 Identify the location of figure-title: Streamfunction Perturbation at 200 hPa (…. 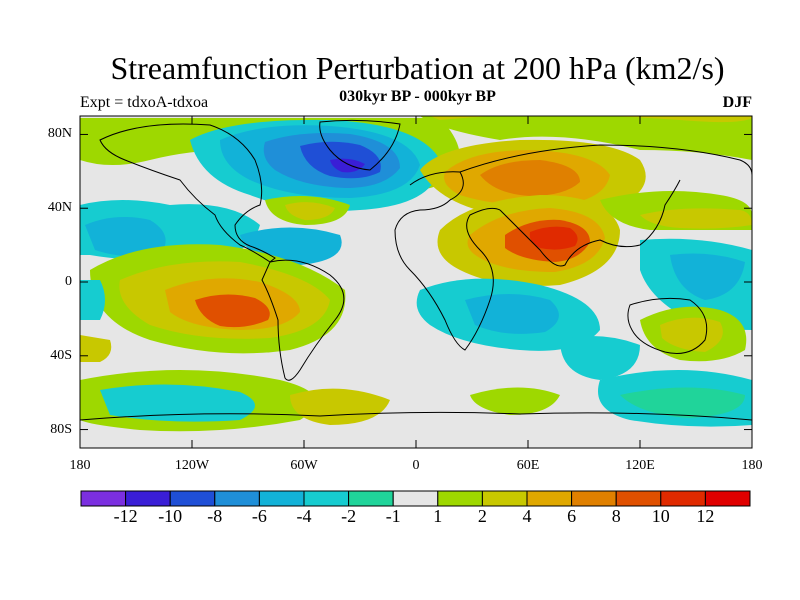
(417, 68).